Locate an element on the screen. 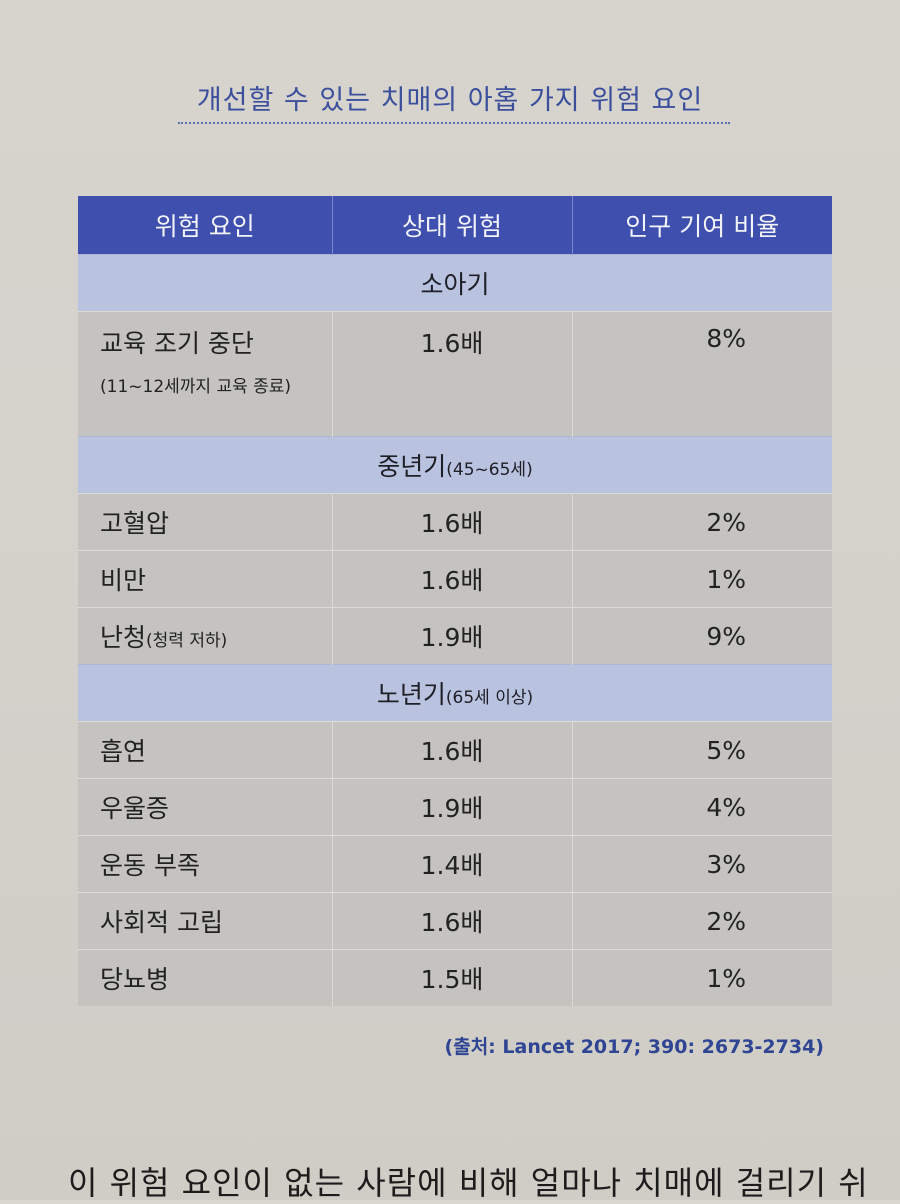  section-label: 노년기(65세 이상) is located at coordinates (455, 693).